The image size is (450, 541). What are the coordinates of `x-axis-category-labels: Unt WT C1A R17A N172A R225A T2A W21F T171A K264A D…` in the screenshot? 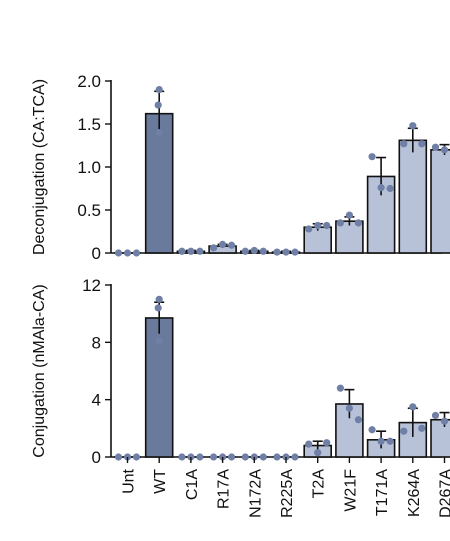 It's located at (285, 487).